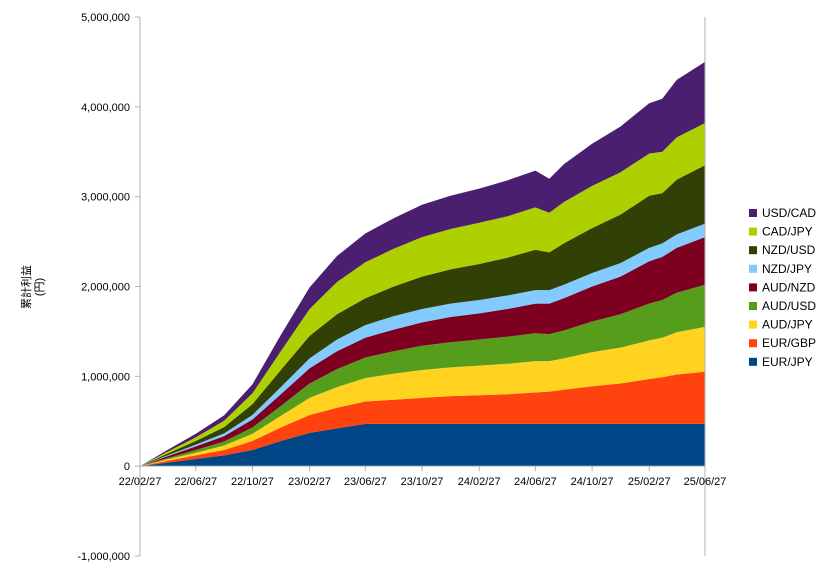  I want to click on legend-label-eur-gbp: EUR/GBP, so click(789, 343).